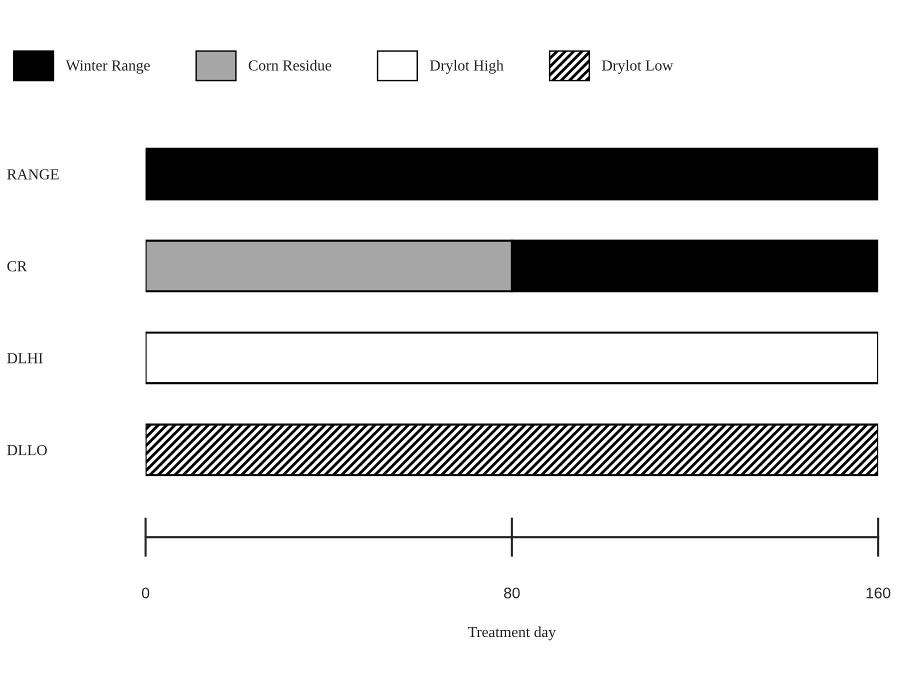  What do you see at coordinates (290, 65) in the screenshot?
I see `legend-label: Corn Residue` at bounding box center [290, 65].